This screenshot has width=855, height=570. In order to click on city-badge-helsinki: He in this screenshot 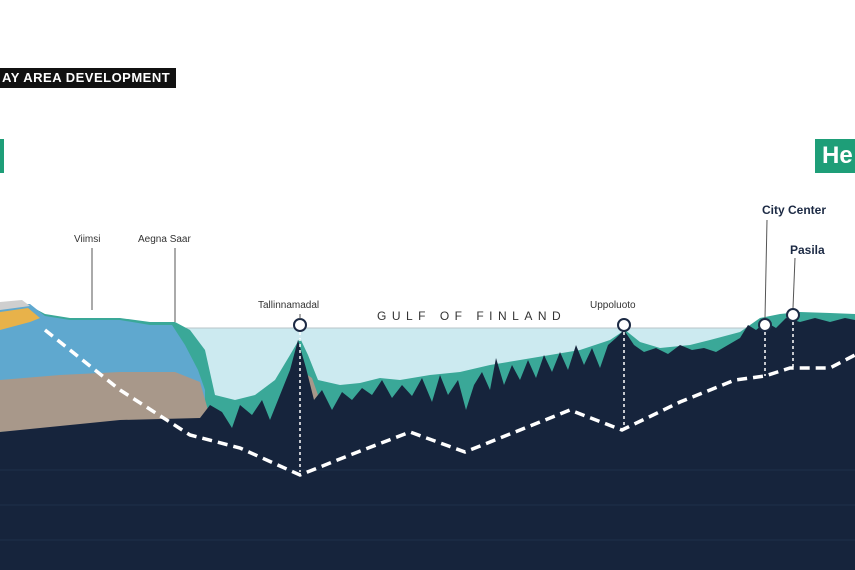, I will do `click(835, 156)`.